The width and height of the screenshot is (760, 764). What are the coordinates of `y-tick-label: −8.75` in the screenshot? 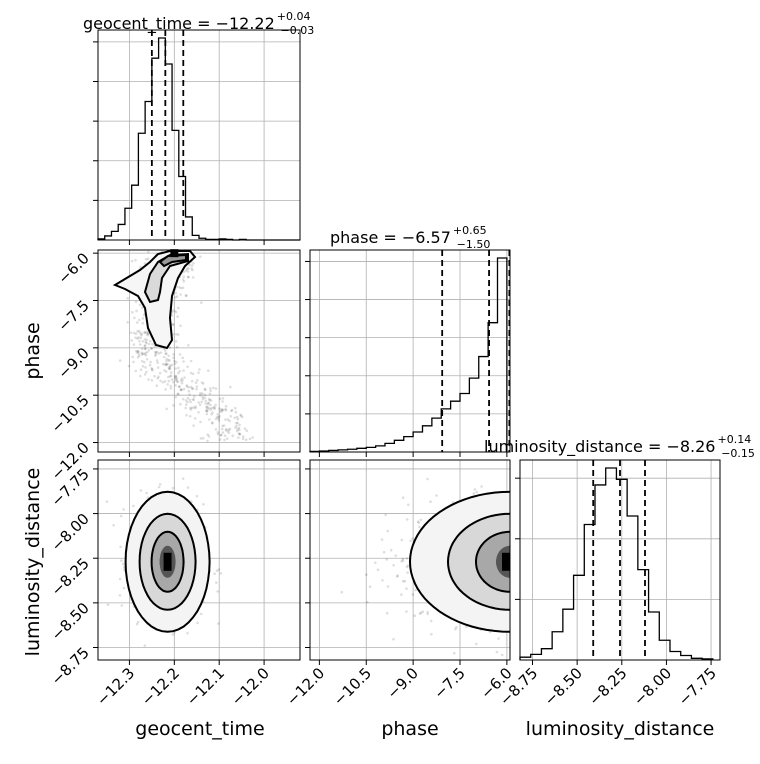 It's located at (70, 666).